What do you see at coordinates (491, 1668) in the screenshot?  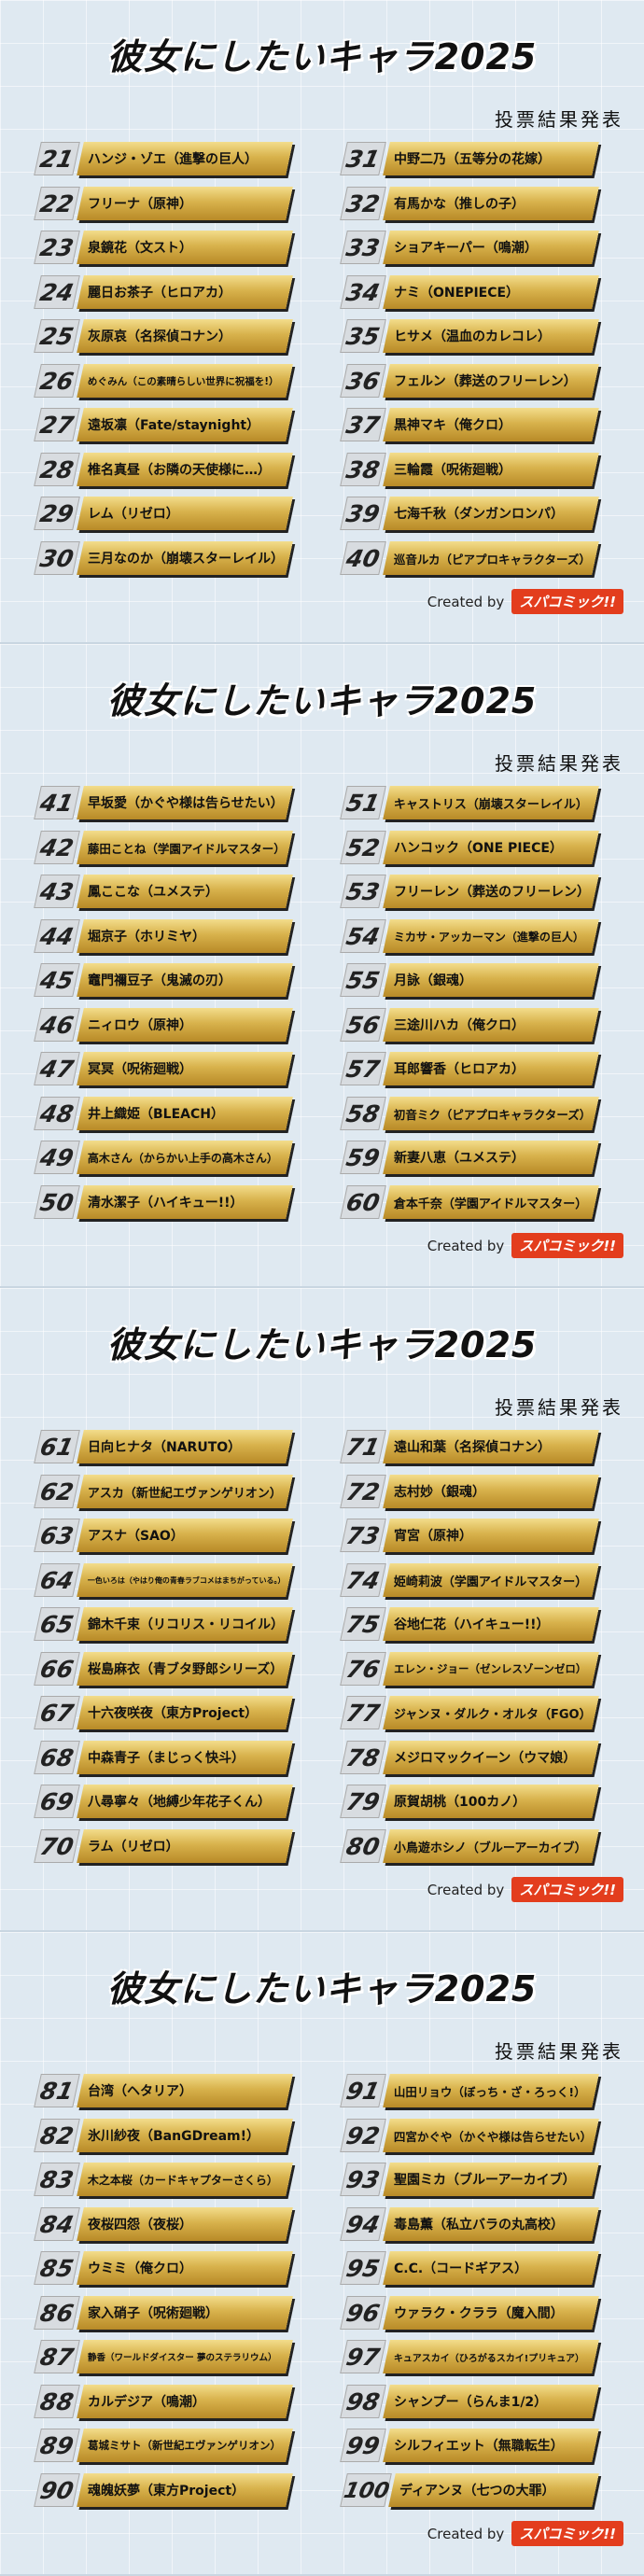 I see `character-name-plate: エレン・ジョー（ゼンレスゾーンゼロ）` at bounding box center [491, 1668].